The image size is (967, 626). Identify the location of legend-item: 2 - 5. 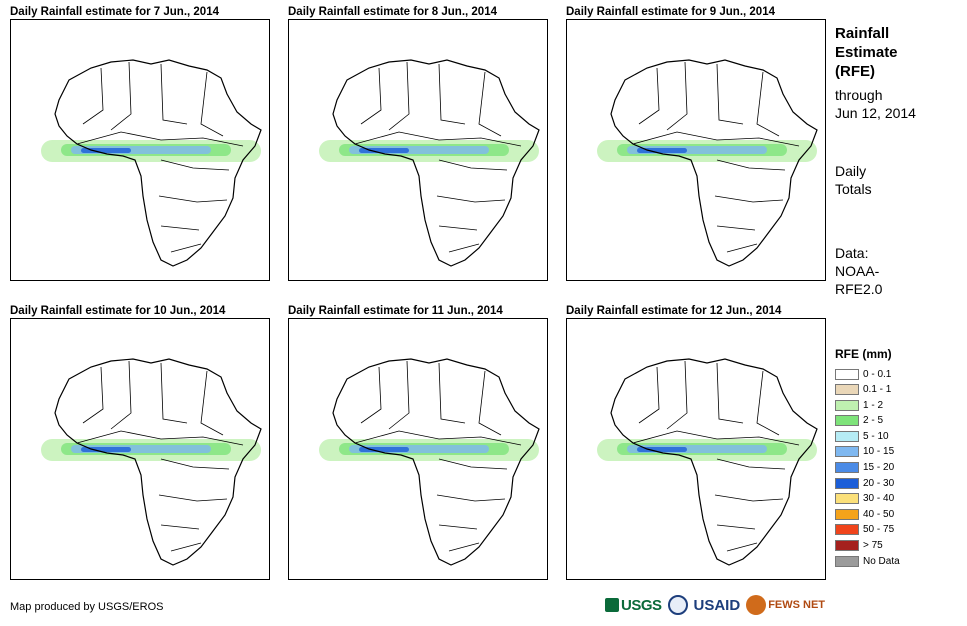
(867, 421).